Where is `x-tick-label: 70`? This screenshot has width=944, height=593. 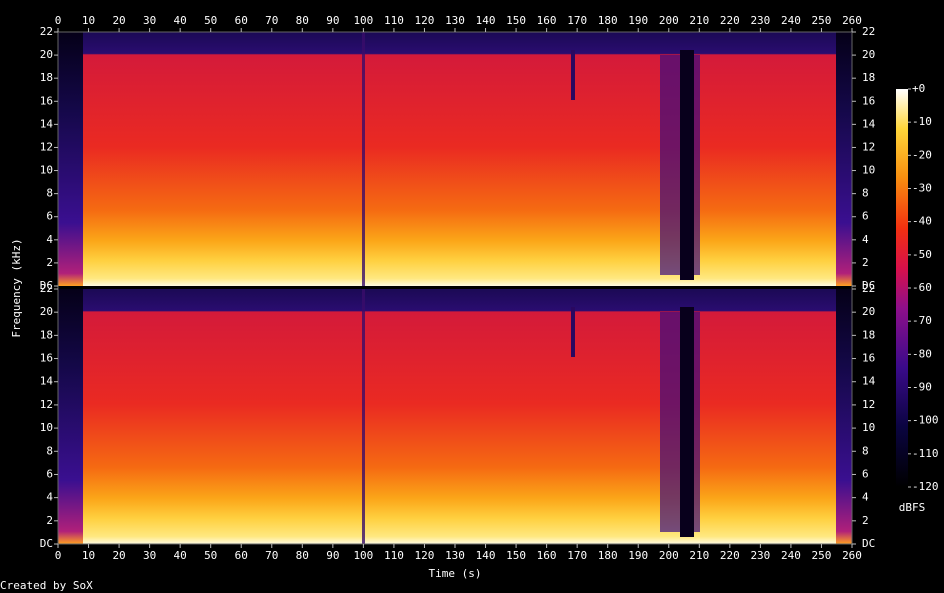
x-tick-label: 70 is located at coordinates (271, 555).